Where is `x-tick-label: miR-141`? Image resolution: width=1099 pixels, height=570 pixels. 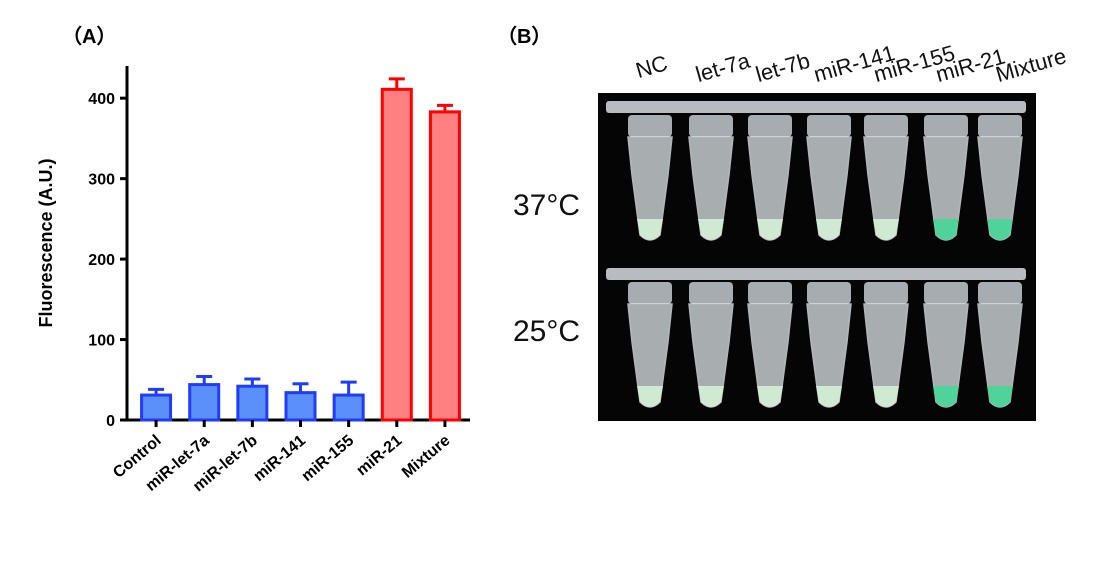 x-tick-label: miR-141 is located at coordinates (279, 458).